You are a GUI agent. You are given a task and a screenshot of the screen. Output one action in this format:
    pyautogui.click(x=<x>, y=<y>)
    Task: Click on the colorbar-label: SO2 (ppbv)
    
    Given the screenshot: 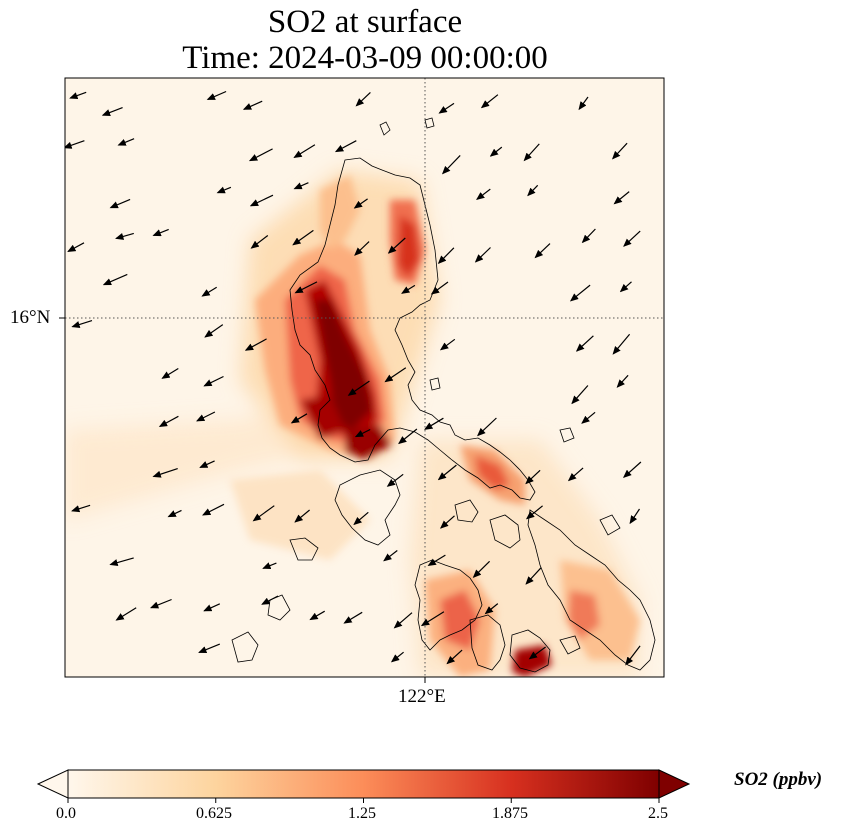 What is the action you would take?
    pyautogui.click(x=778, y=779)
    